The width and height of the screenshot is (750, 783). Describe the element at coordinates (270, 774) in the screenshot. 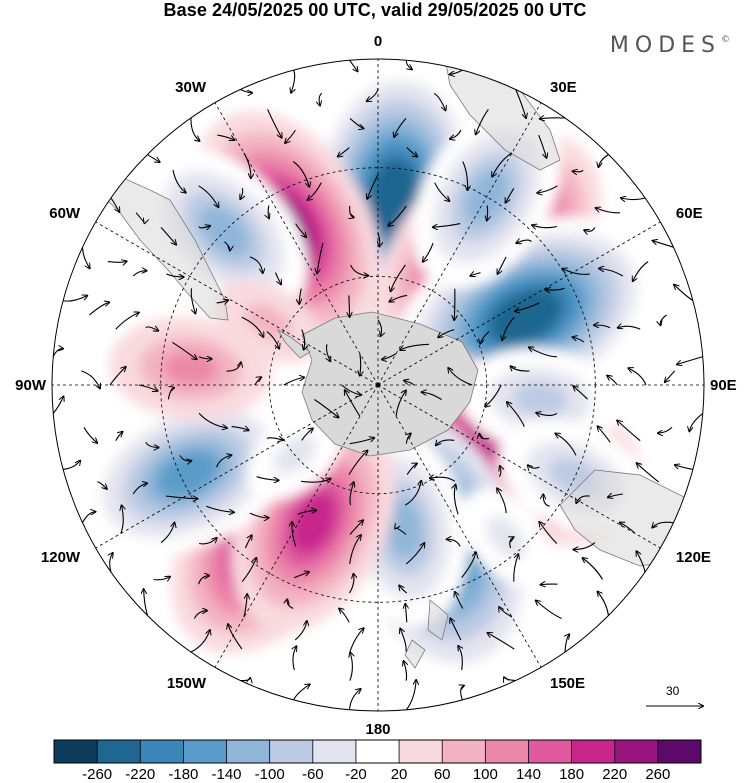

I see `colorbar-tick-label: -100` at that location.